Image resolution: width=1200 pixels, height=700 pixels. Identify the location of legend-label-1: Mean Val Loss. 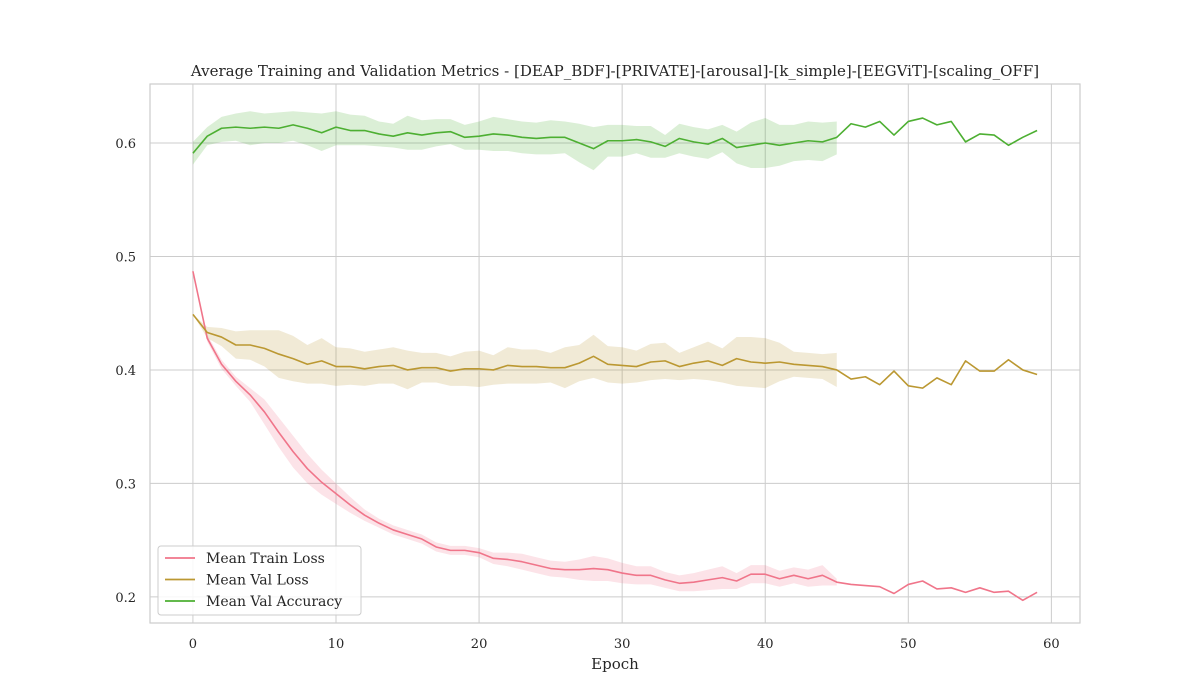
(257, 581).